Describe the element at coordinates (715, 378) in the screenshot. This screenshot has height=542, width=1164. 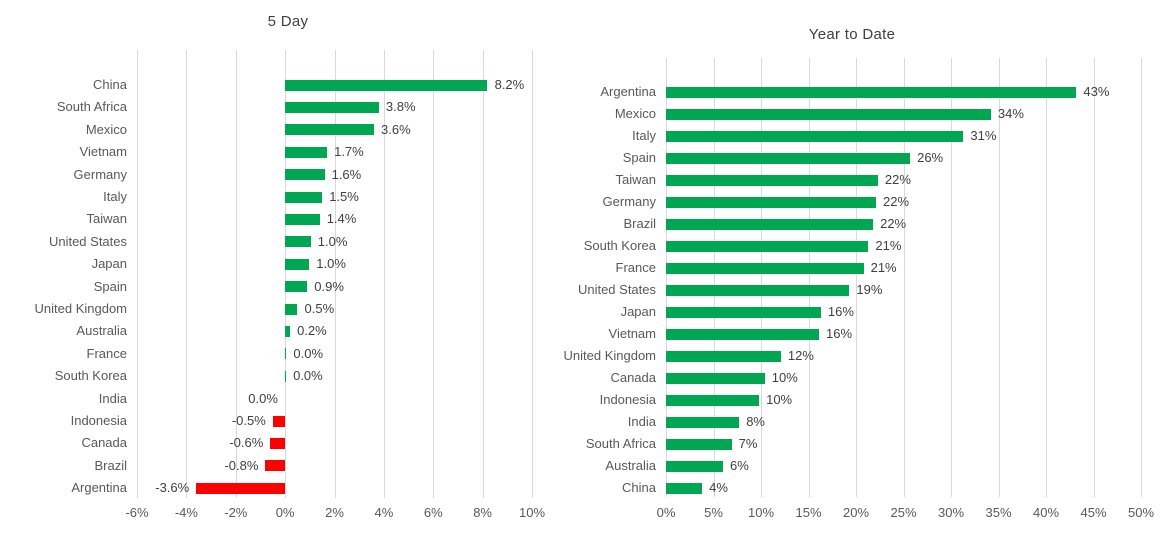
I see `positive-bar-canada` at that location.